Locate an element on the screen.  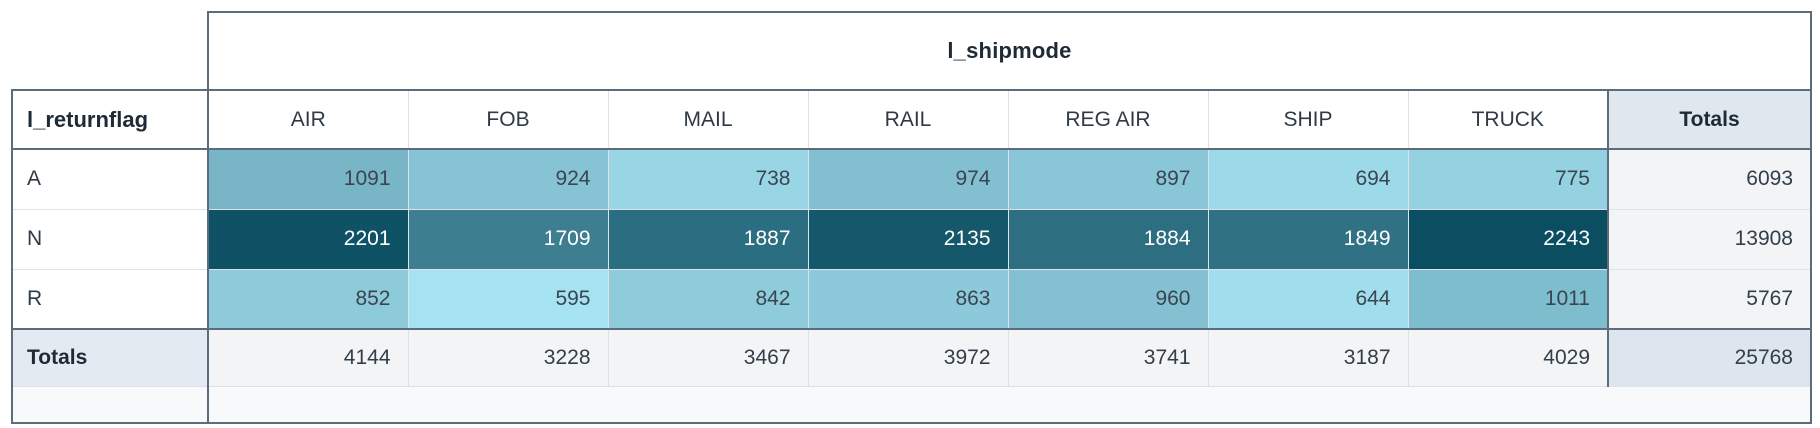
heat-cell: 924 is located at coordinates (508, 179).